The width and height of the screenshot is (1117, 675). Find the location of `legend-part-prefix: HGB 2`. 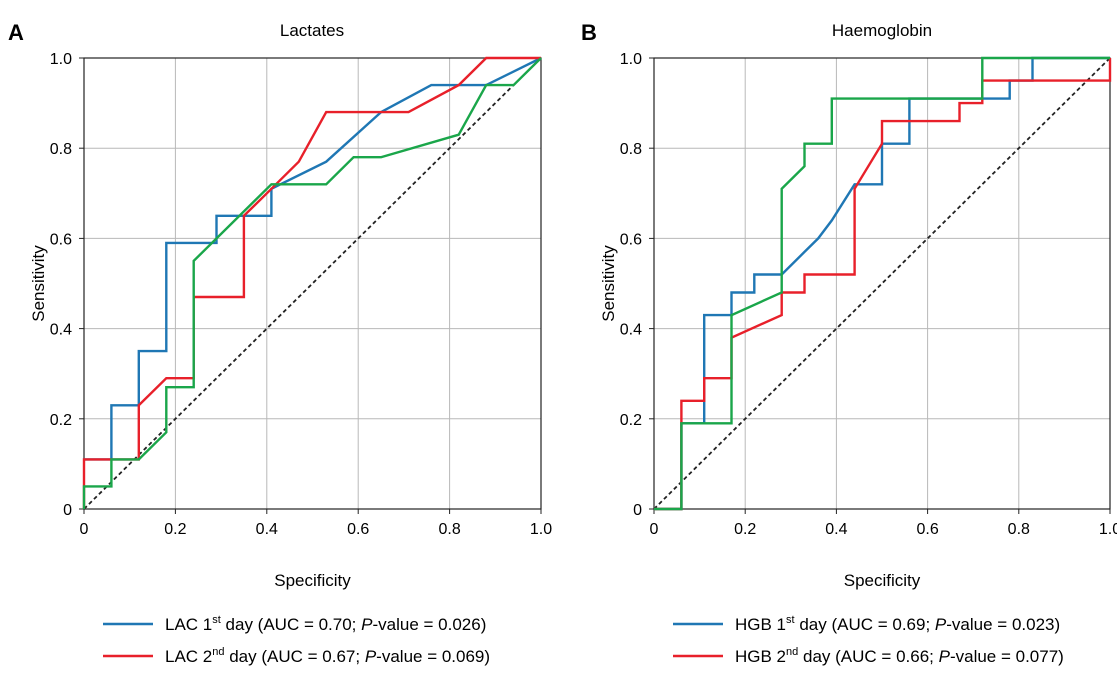

legend-part-prefix: HGB 2 is located at coordinates (760, 656).